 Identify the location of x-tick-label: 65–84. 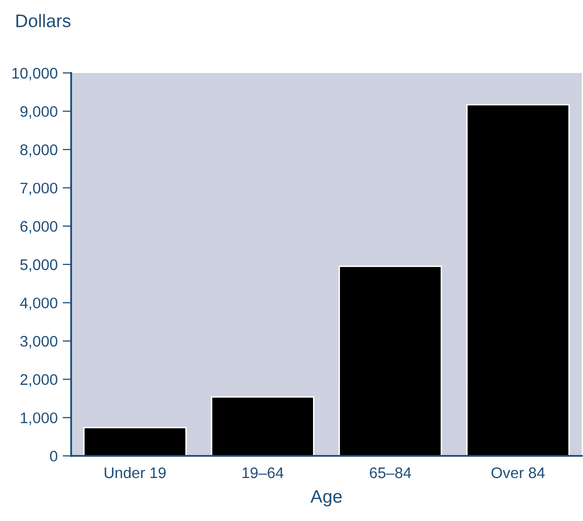
(391, 472).